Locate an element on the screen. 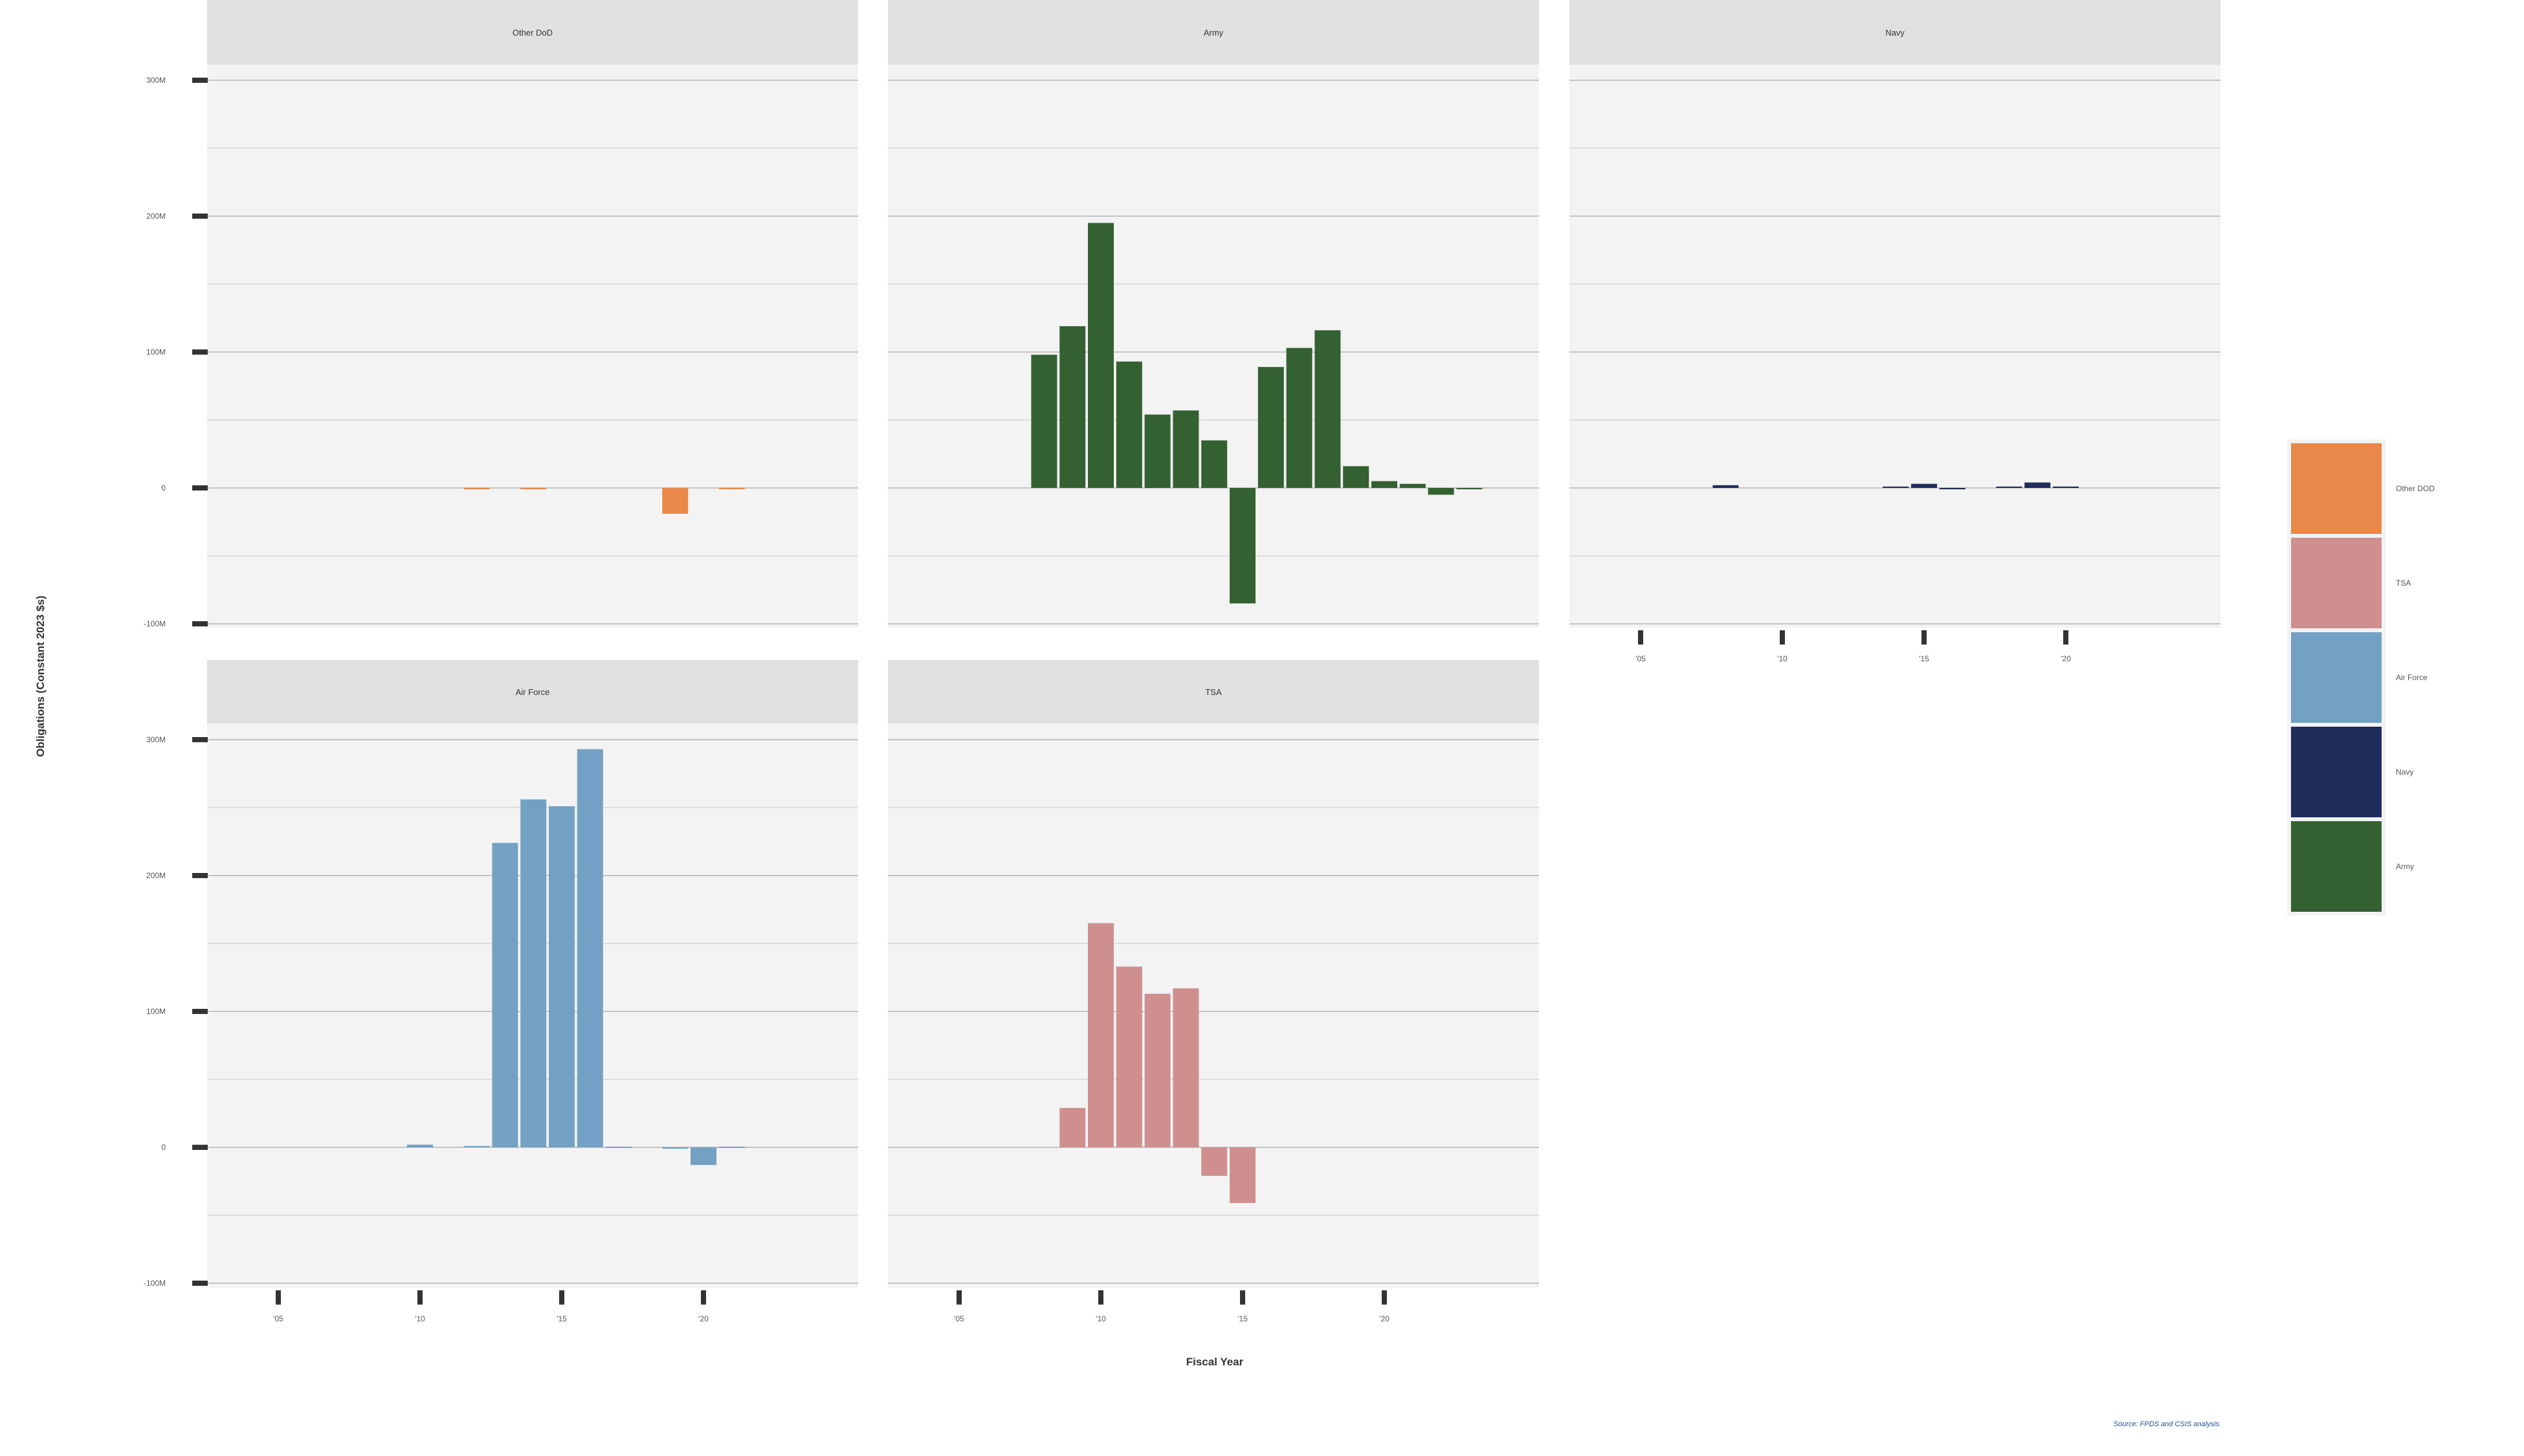 This screenshot has width=2524, height=1456. panel-tsa: TSA '05 '10 '15 '20 is located at coordinates (1213, 991).